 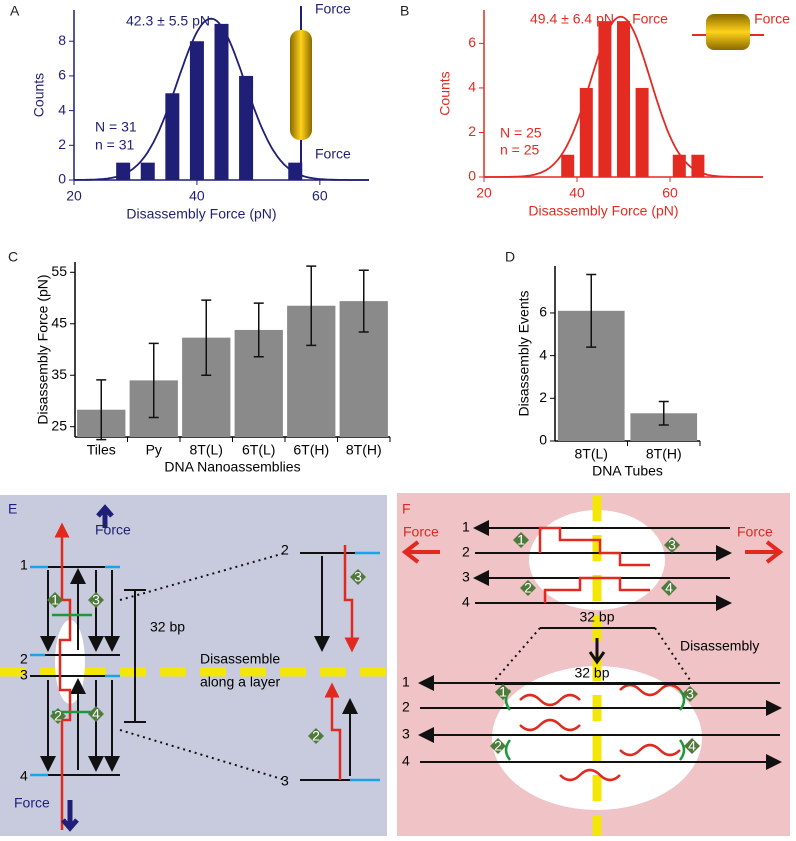 What do you see at coordinates (719, 646) in the screenshot?
I see `caption: Disassembly` at bounding box center [719, 646].